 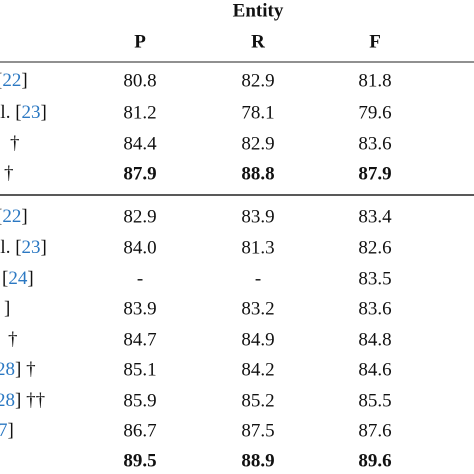 I want to click on group-header: Entity, so click(x=258, y=10).